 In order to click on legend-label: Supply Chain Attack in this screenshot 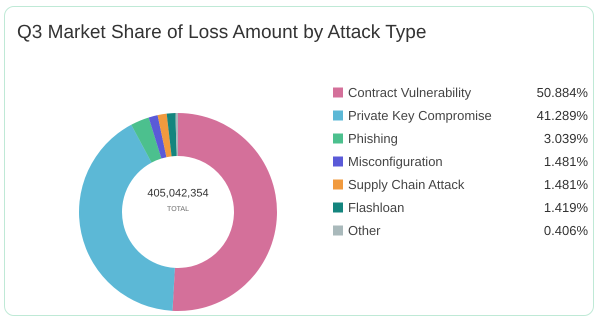, I will do `click(406, 184)`.